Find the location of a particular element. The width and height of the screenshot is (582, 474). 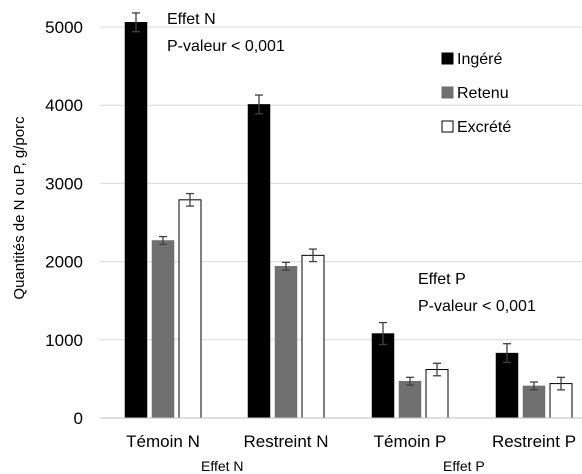

legend: Ingéré Retenu Excrété is located at coordinates (476, 93).